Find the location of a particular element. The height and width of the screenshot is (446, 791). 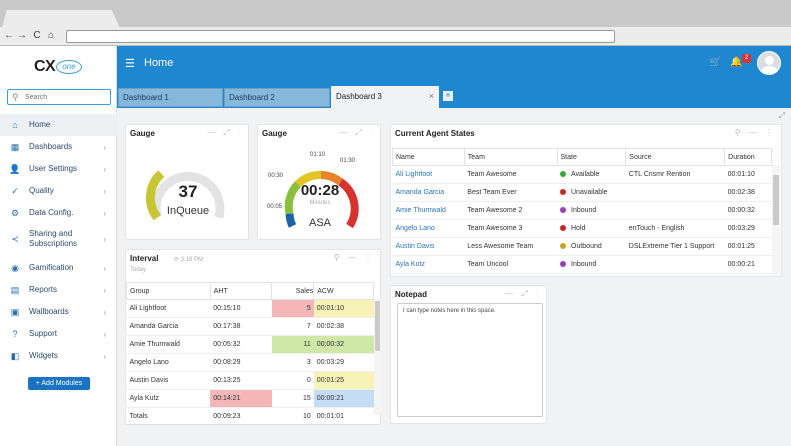

column-header: ACW is located at coordinates (343, 291).